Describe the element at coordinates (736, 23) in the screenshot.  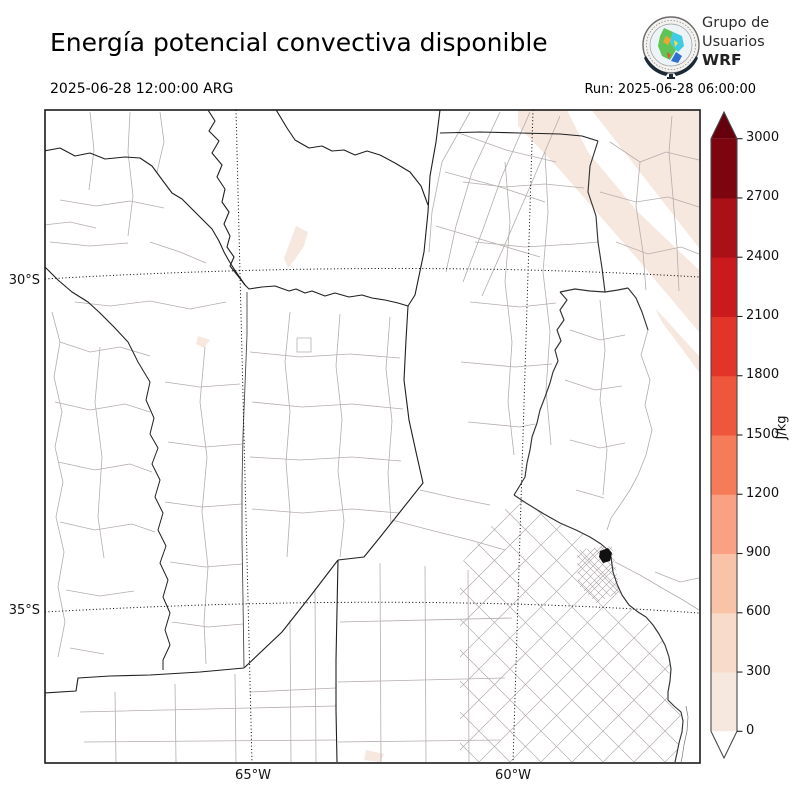
I see `logo-line-1: Grupo de` at that location.